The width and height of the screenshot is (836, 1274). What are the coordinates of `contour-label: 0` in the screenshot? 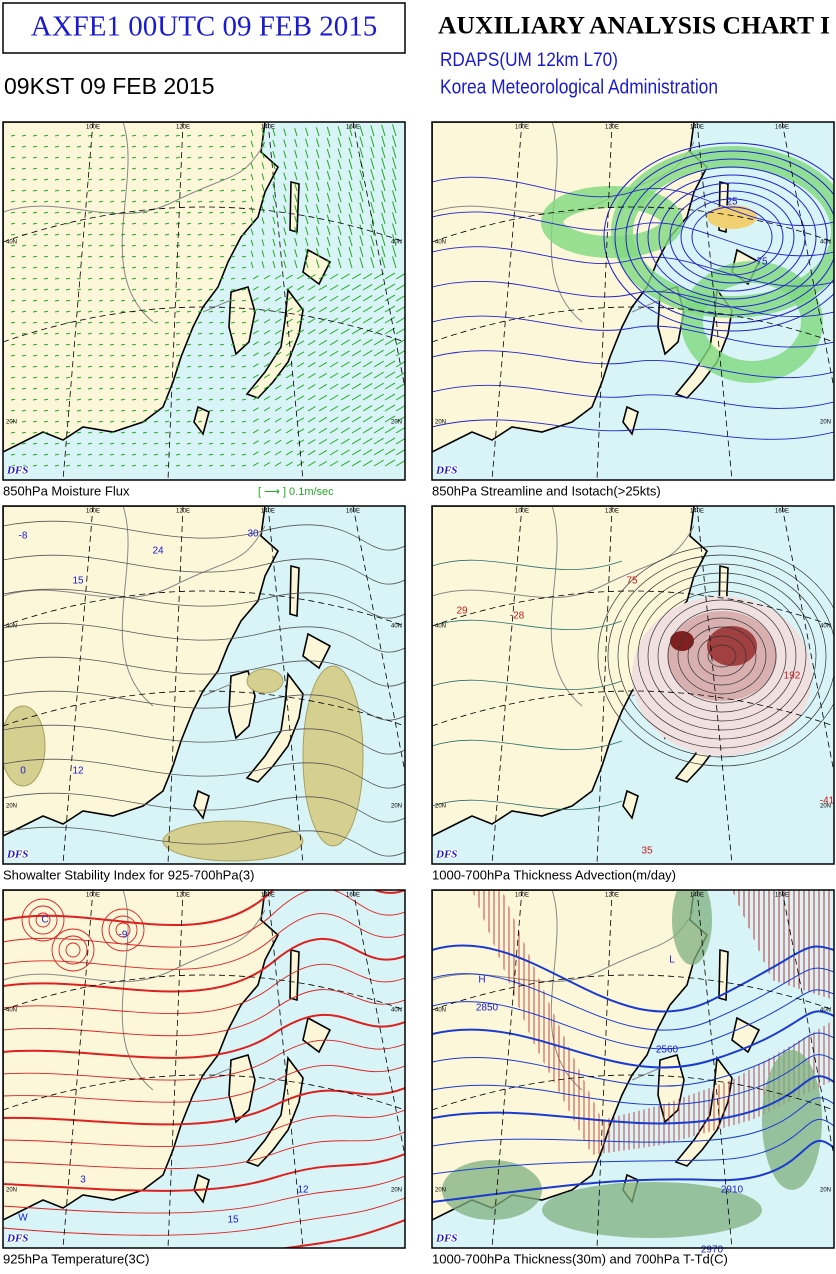 It's located at (23, 771).